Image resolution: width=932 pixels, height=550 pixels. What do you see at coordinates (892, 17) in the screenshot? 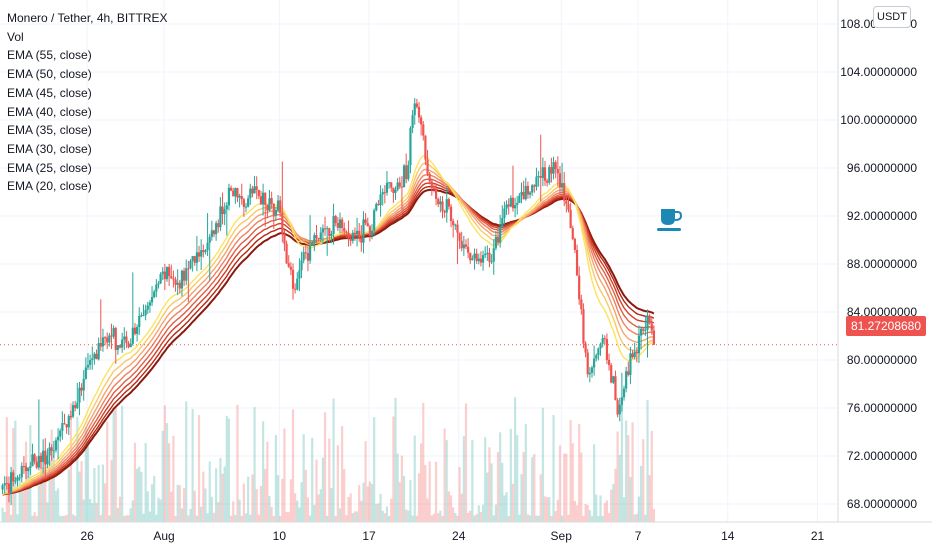
I see `currency-label: USDT` at bounding box center [892, 17].